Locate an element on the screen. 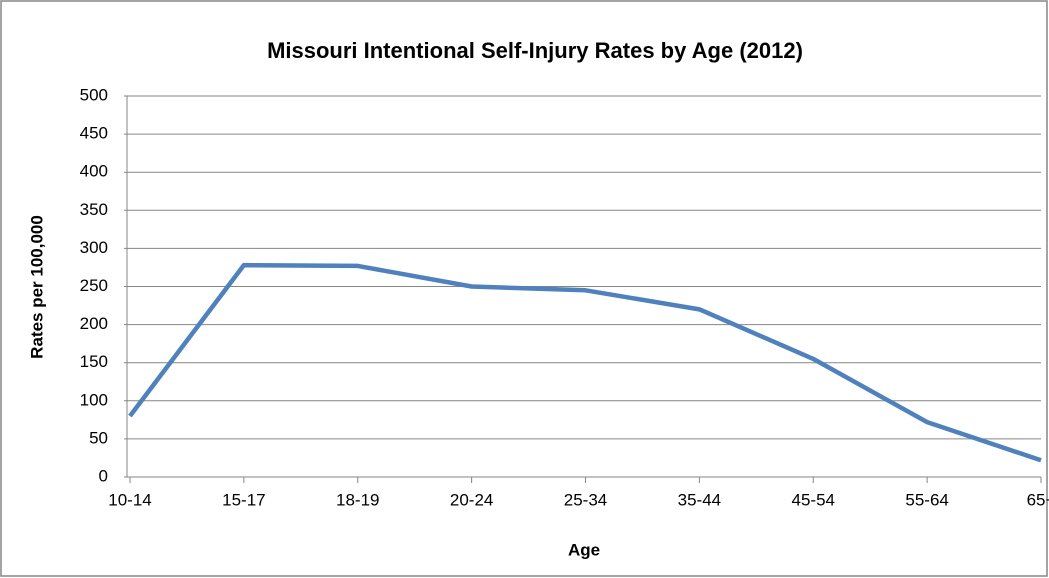 Image resolution: width=1049 pixels, height=578 pixels. x-tick-label: 10-14 is located at coordinates (129, 499).